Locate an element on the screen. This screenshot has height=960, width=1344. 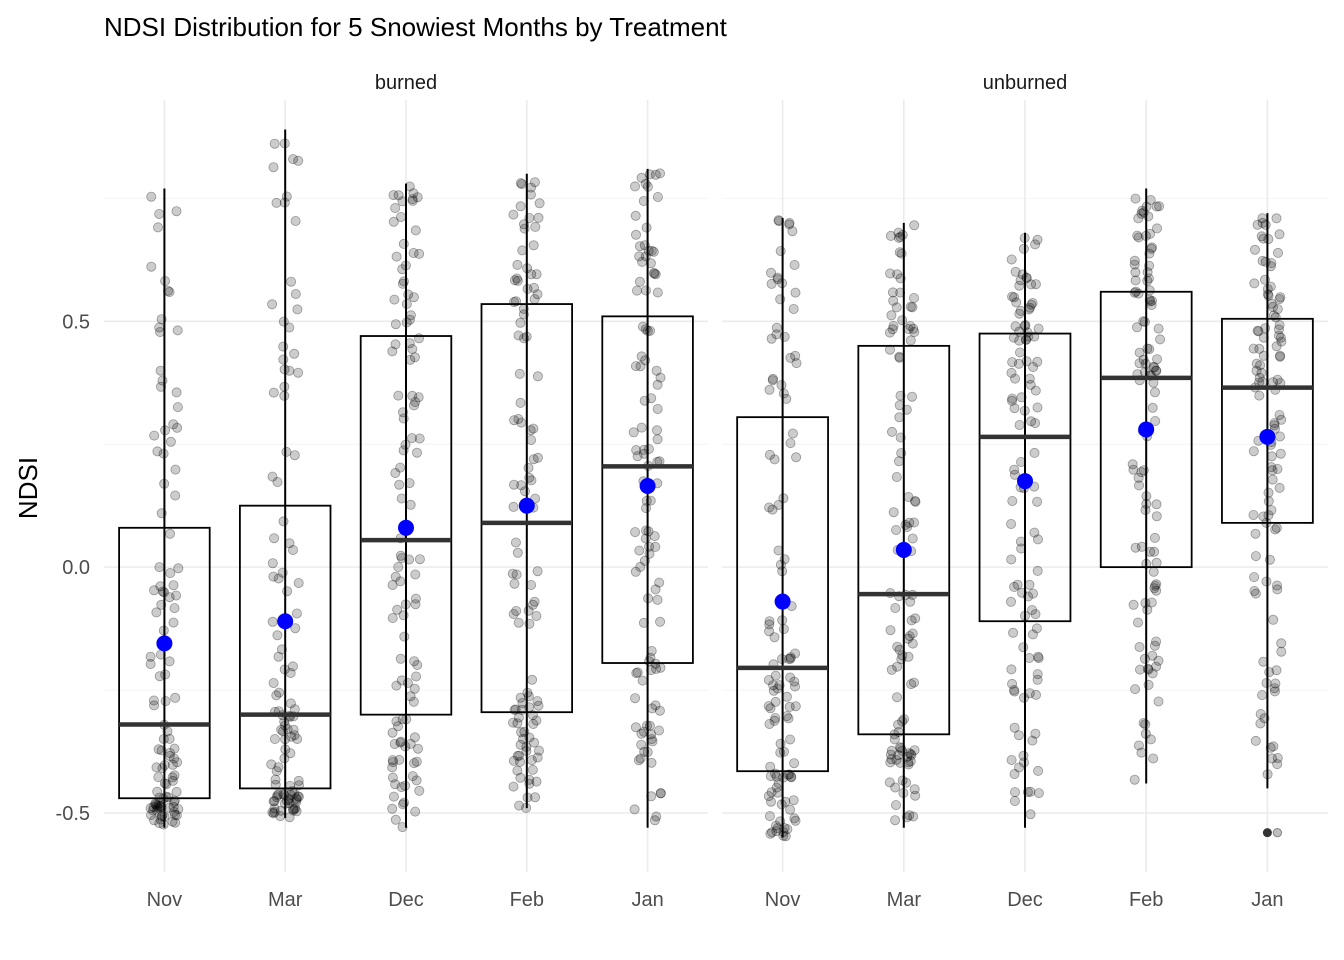
jitter-points is located at coordinates (1025, 526).